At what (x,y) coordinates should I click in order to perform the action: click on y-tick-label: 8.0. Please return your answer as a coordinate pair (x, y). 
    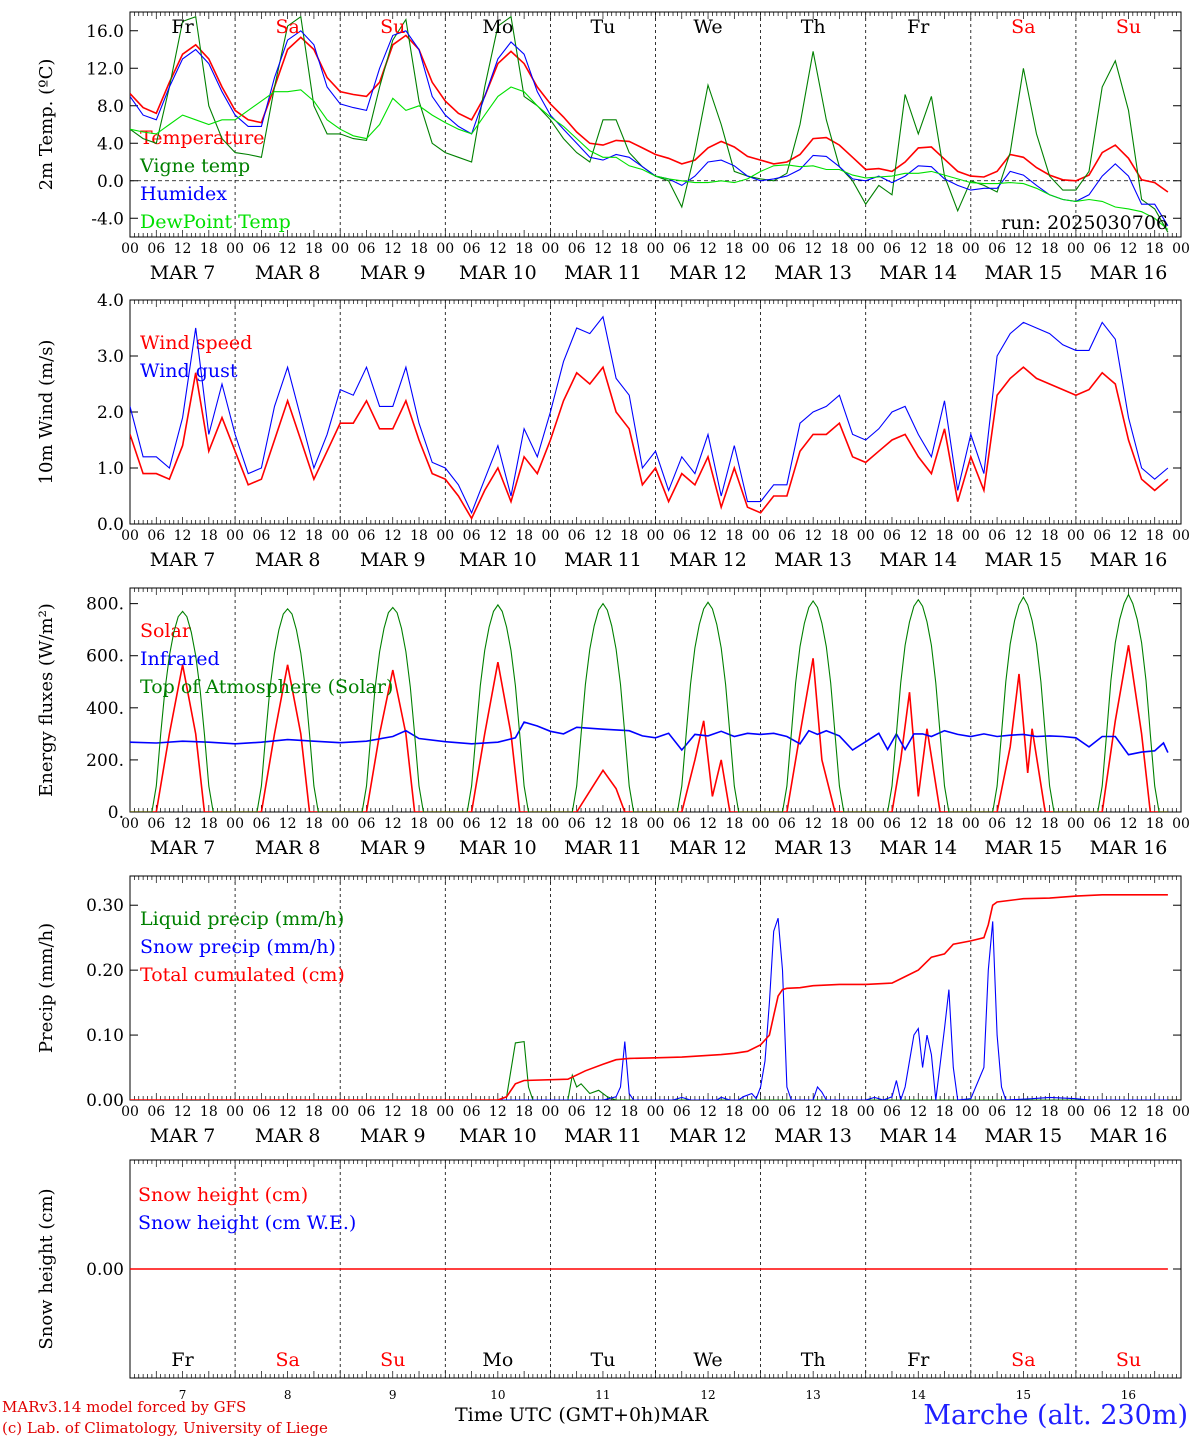
    Looking at the image, I should click on (110, 107).